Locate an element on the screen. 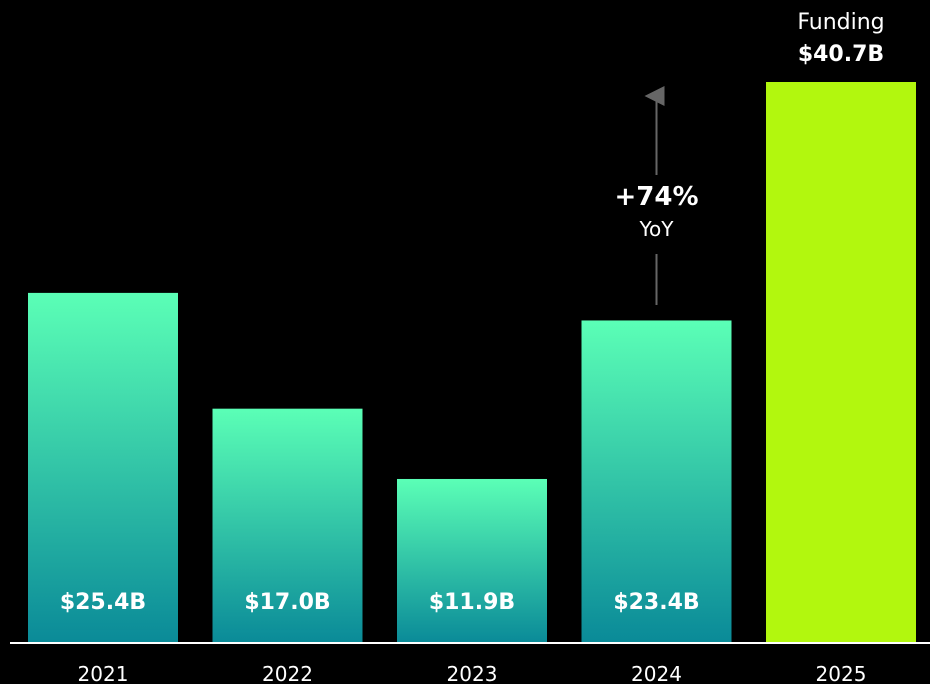 Image resolution: width=930 pixels, height=684 pixels. bar-value-label-2023: $11.9B is located at coordinates (472, 602).